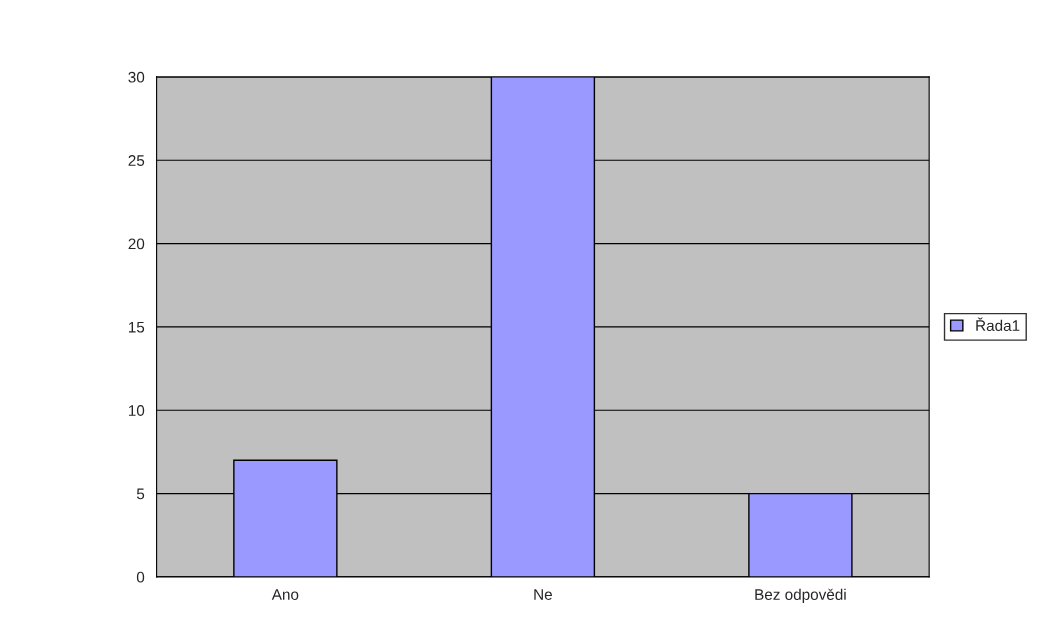 This screenshot has height=641, width=1044. I want to click on legend-label: Řada1, so click(998, 324).